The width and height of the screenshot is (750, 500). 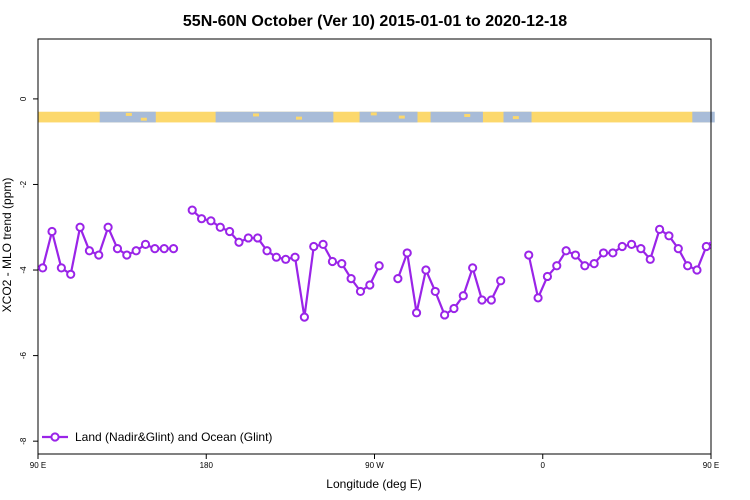 I want to click on y-axis: 0 -2 -4 -6 -8, so click(x=28, y=270).